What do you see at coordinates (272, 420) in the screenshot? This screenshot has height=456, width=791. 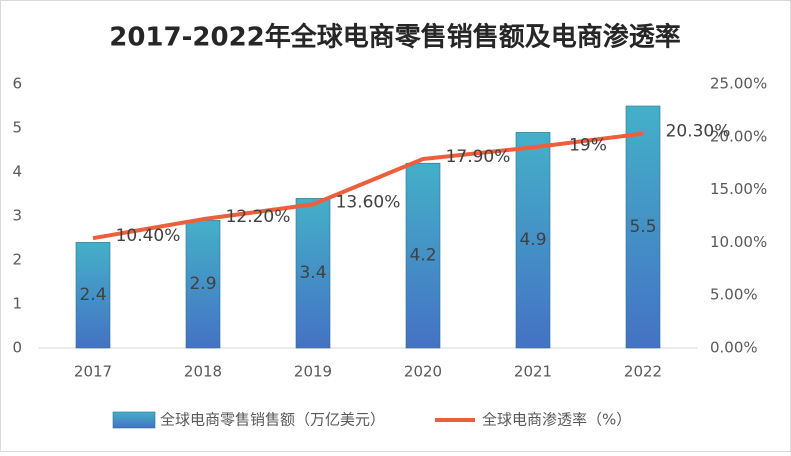 I see `legend-label: 全球电商零售销售额（万亿美元）` at bounding box center [272, 420].